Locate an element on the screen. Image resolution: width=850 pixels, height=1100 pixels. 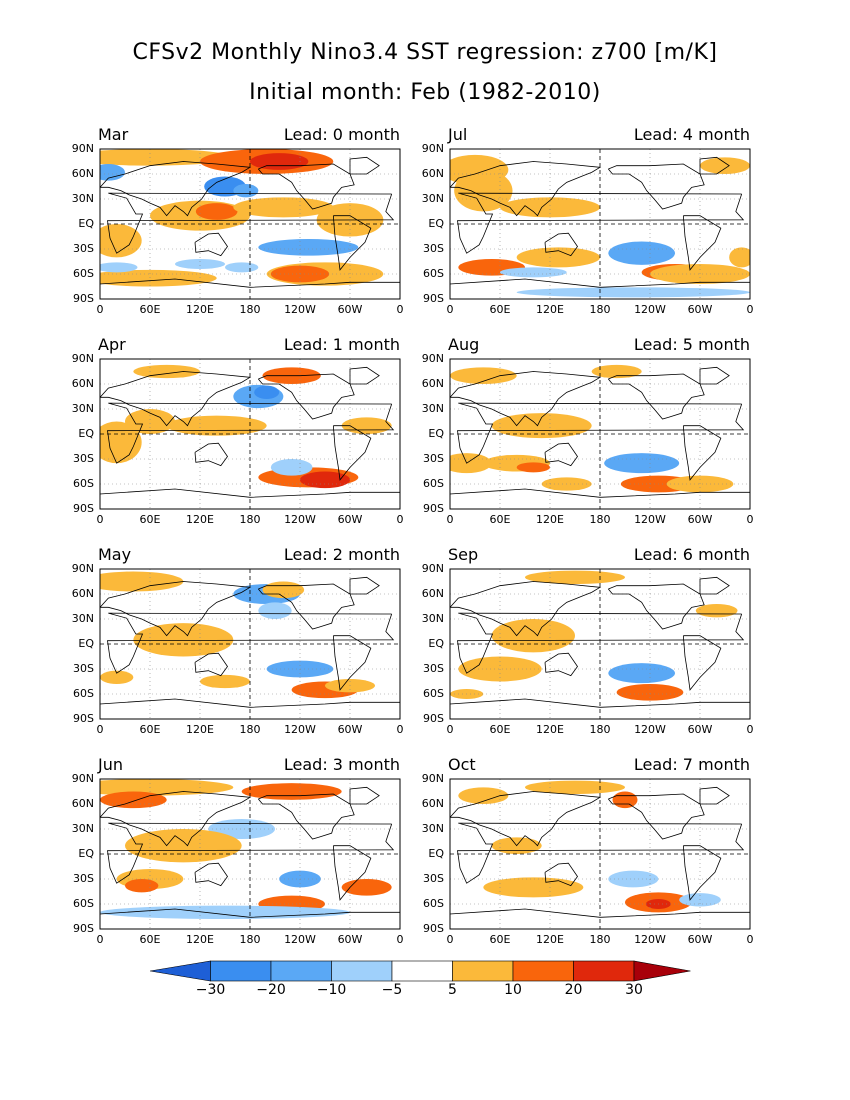
panel-month-label: Apr is located at coordinates (112, 344).